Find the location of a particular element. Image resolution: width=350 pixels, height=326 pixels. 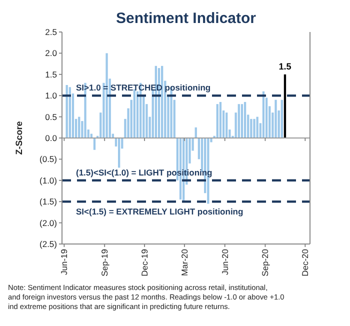

data-label: 1.5 is located at coordinates (285, 66).